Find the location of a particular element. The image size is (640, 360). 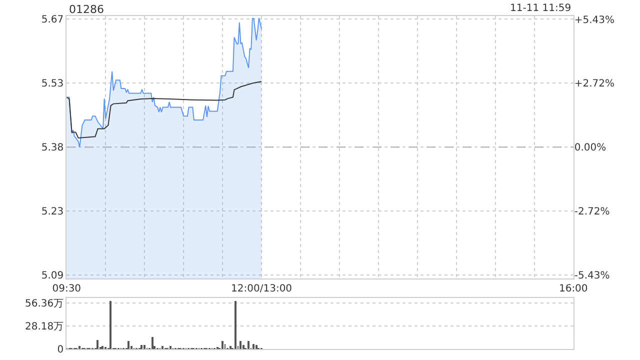

y2-tick-label: +5.43% is located at coordinates (594, 20).